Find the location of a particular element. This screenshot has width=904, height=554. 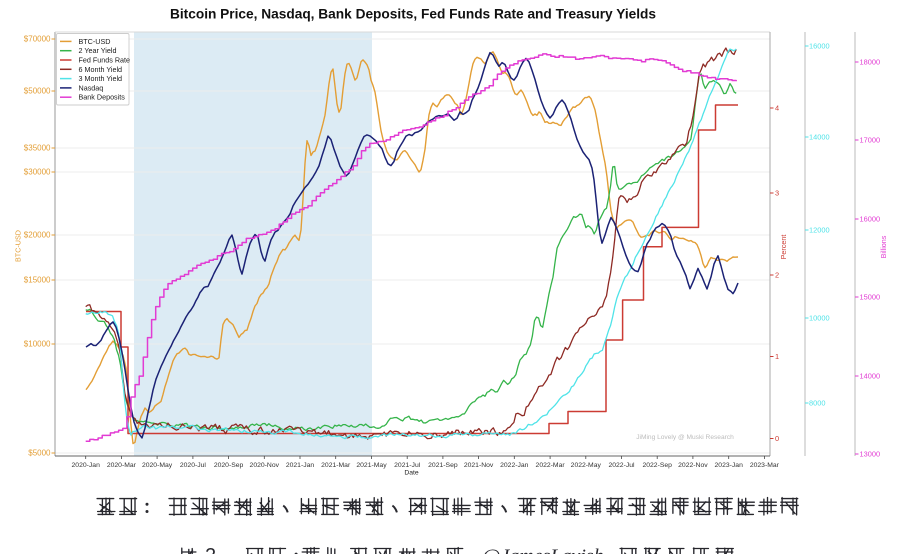

svg-text: 18000 is located at coordinates (870, 62).